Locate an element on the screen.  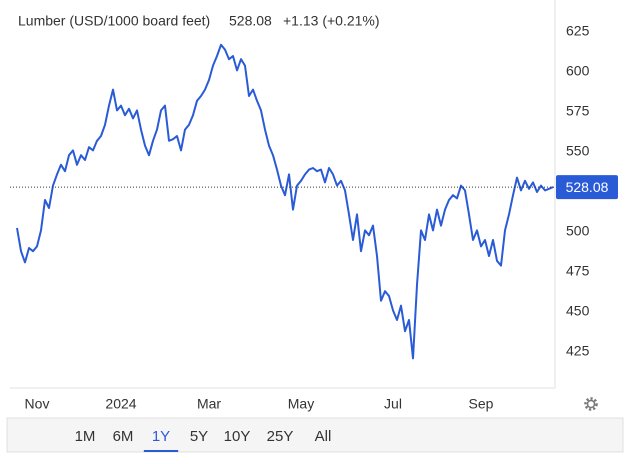
range-tab: 25Y is located at coordinates (280, 436).